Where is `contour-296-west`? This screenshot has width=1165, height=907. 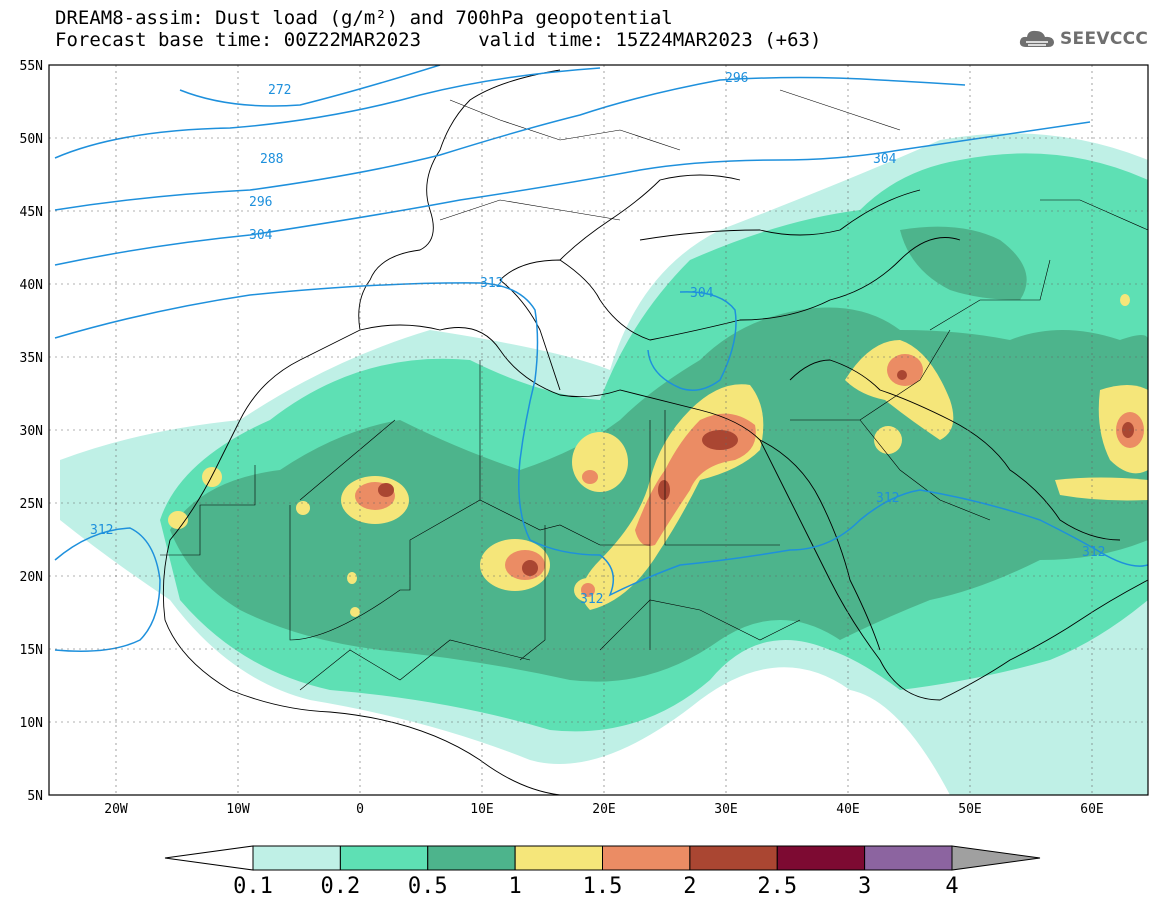 contour-296-west is located at coordinates (510, 143).